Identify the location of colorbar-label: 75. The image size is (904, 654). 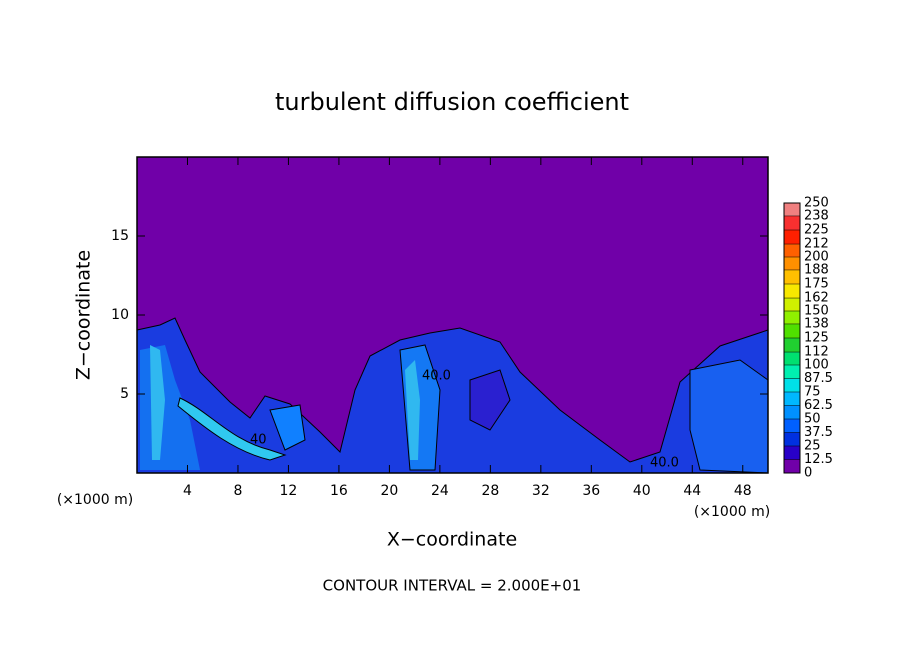
(812, 392).